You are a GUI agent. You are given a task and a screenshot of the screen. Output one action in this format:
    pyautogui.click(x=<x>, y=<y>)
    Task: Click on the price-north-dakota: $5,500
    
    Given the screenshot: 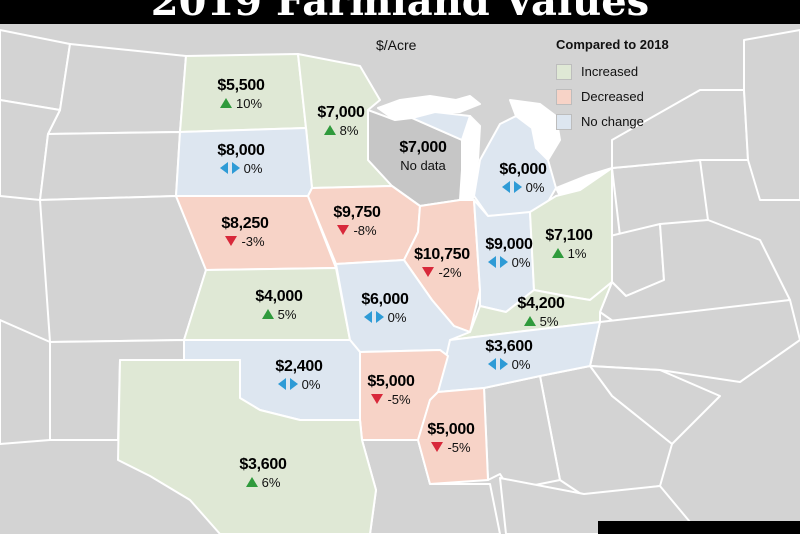 What is the action you would take?
    pyautogui.click(x=241, y=85)
    